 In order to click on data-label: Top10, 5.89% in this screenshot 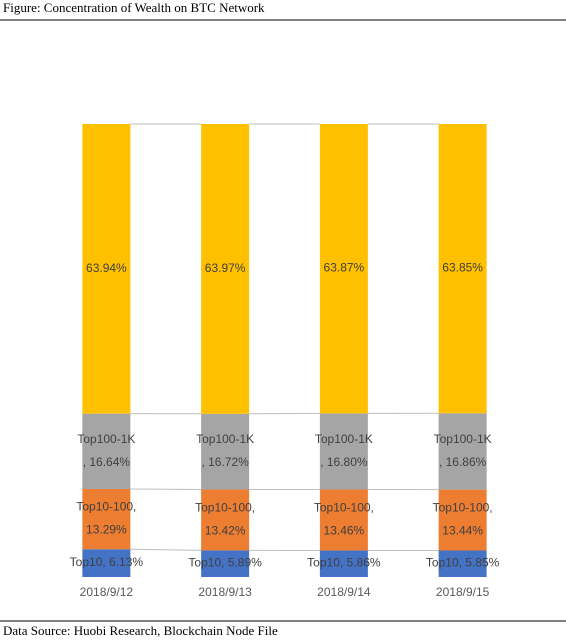, I will do `click(225, 563)`.